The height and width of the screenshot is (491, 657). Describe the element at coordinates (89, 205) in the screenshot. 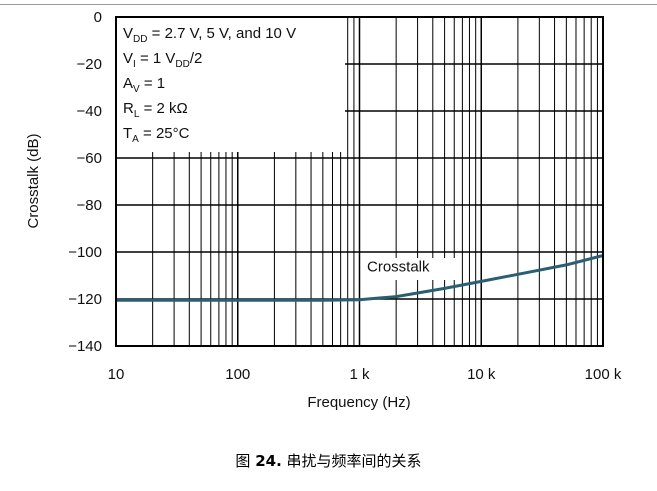

I see `y-tick-label: −80` at that location.